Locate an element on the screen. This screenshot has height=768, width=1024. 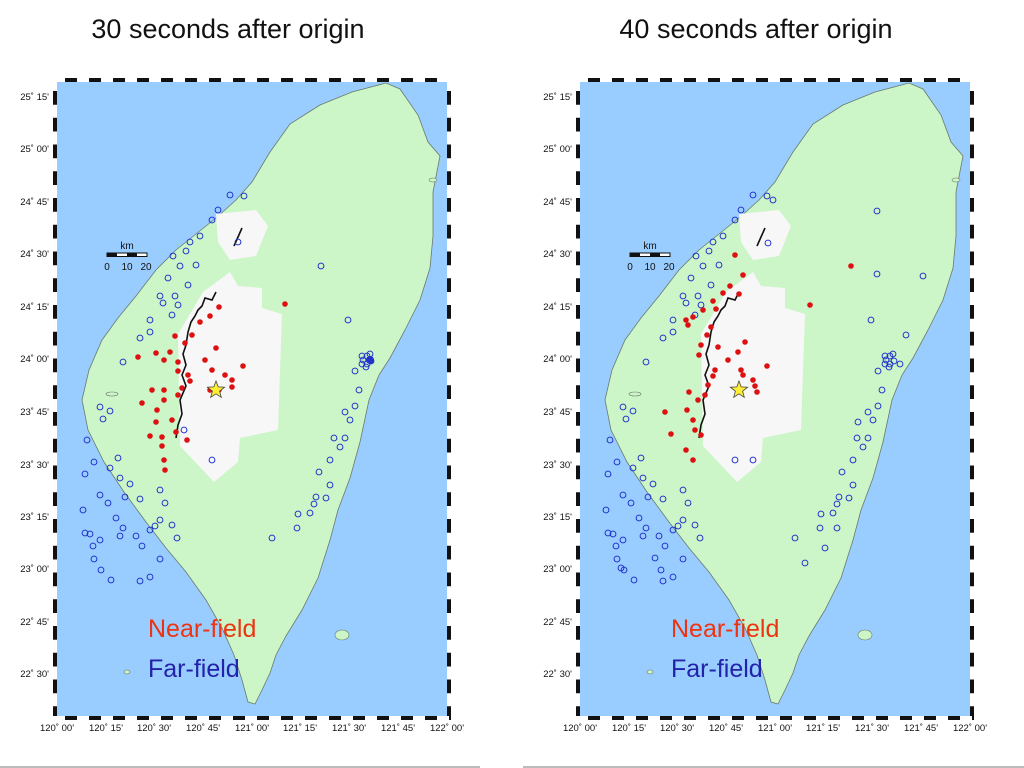
longitude-tick-label: 120˚ 45' is located at coordinates (726, 728).